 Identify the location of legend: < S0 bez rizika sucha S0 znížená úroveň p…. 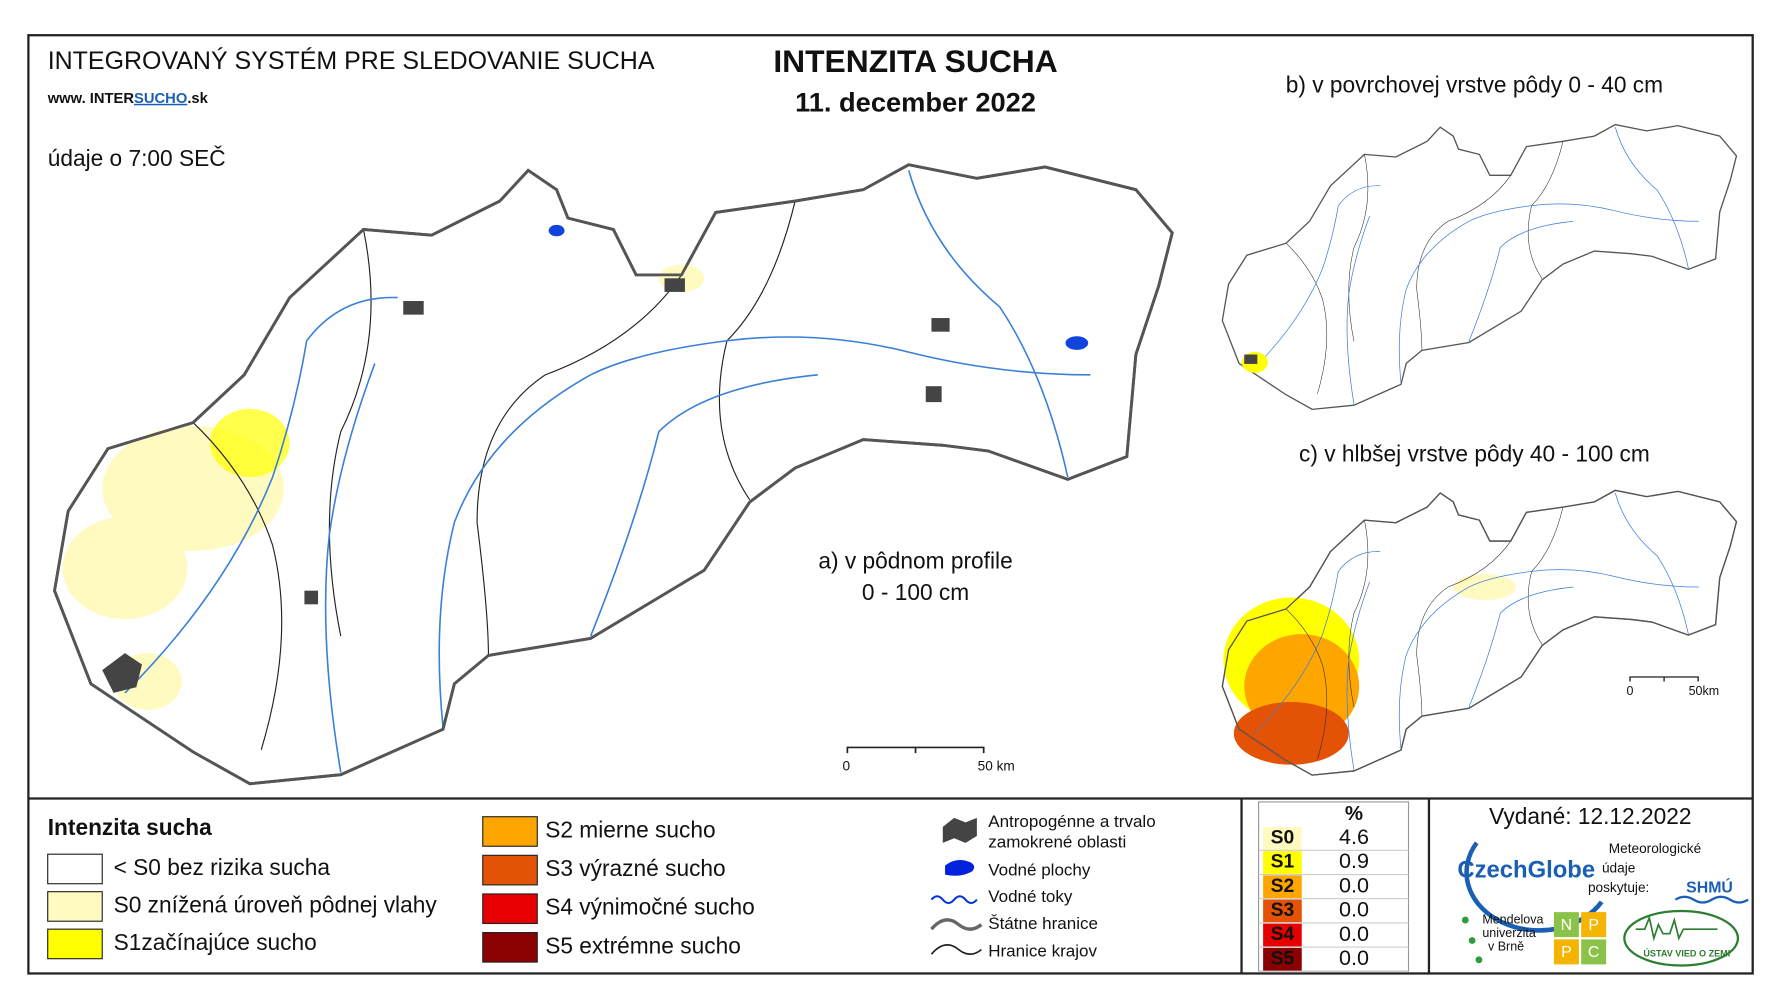
(401, 889).